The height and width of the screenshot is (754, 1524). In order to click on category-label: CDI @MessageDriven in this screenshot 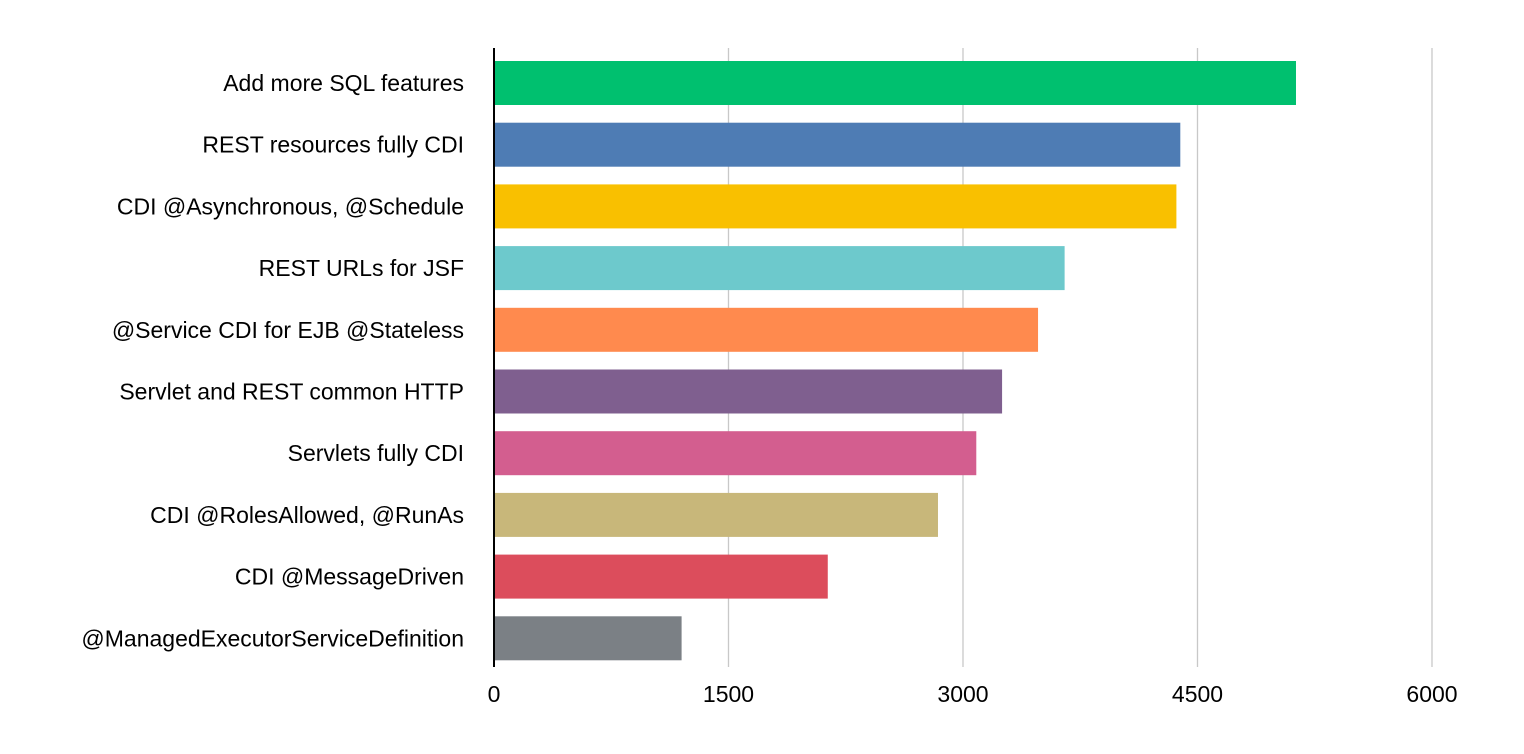, I will do `click(349, 577)`.